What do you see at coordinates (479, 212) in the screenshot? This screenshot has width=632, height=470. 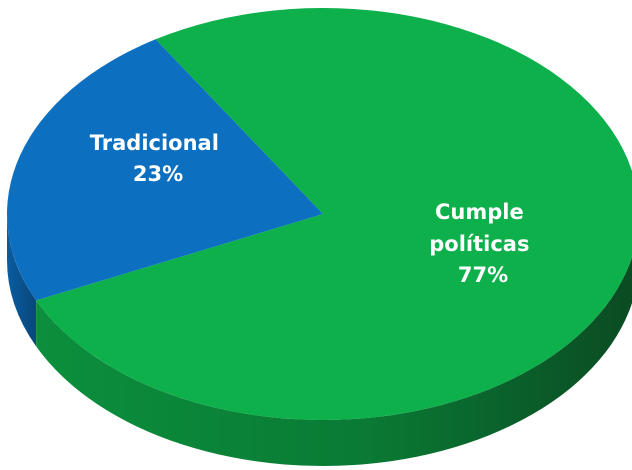 I see `label-cumple-politicas-line1: Cumple` at bounding box center [479, 212].